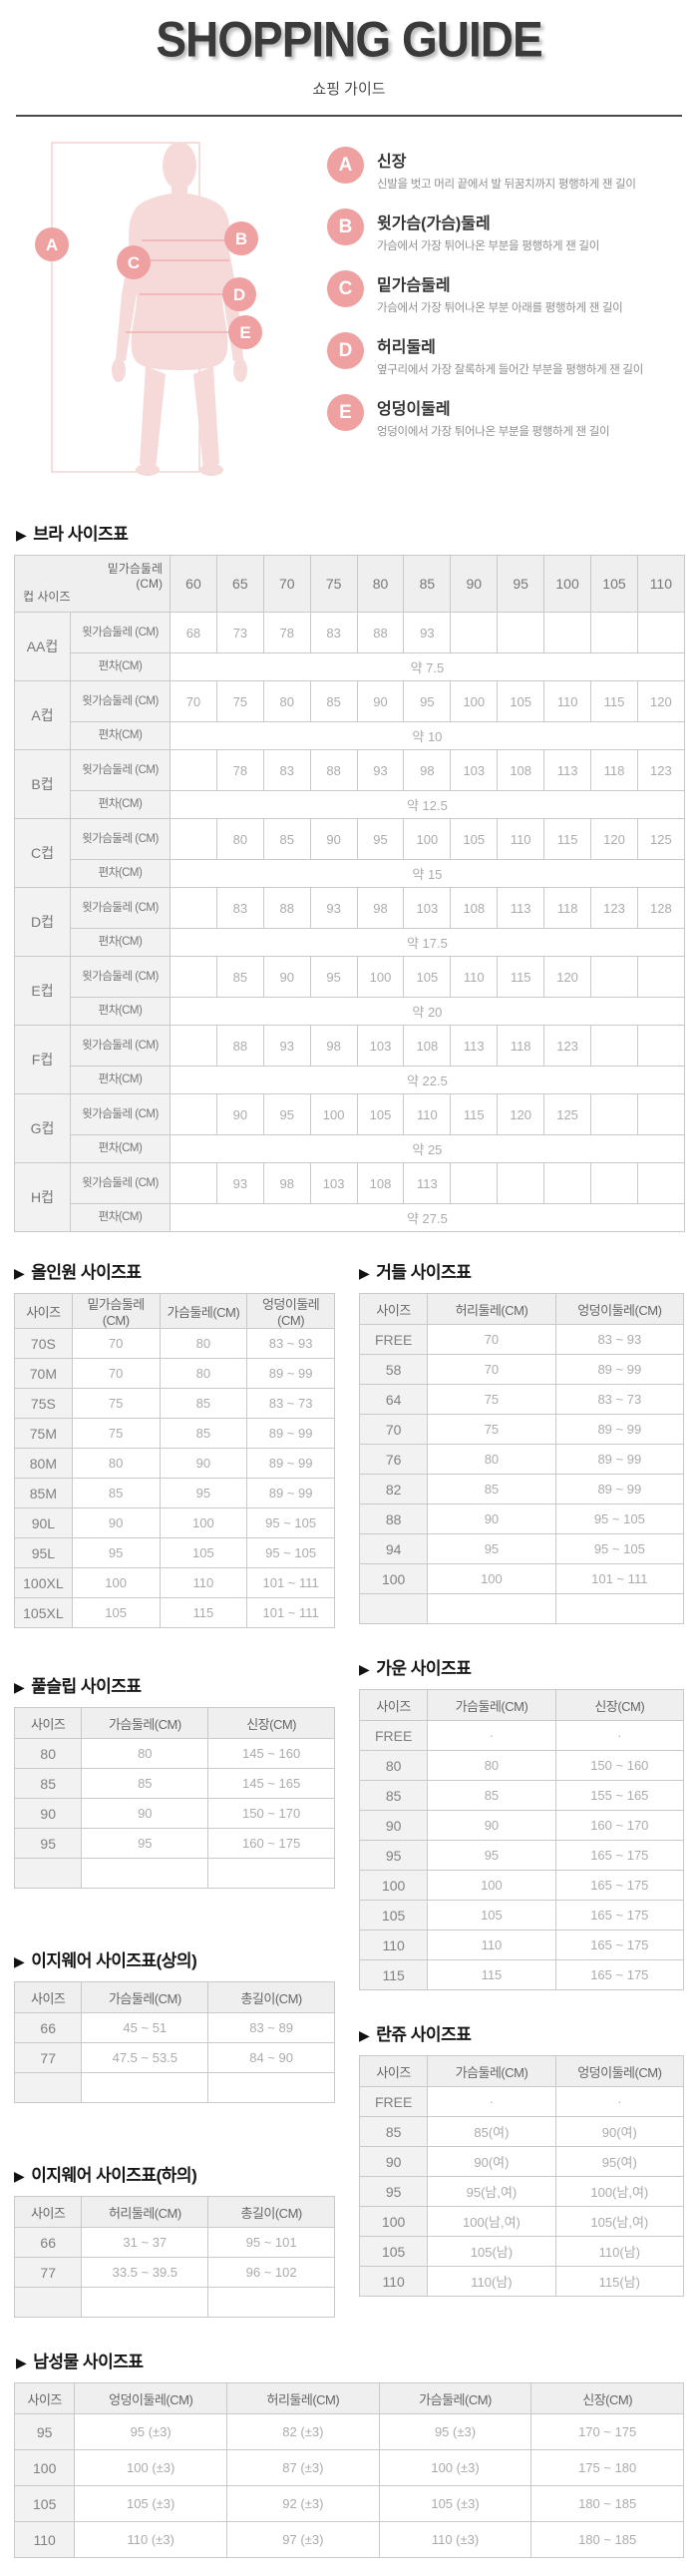 The image size is (698, 2576). I want to click on corner-label-underbust: 밑가슴둘레 (CM), so click(135, 576).